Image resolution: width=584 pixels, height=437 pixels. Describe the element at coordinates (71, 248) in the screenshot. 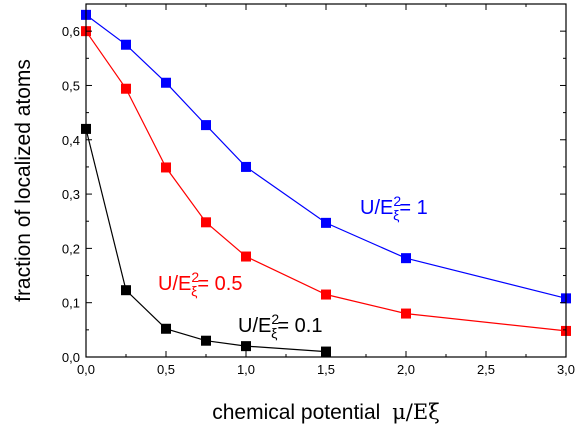

I see `y-tick-label: 0,2` at that location.